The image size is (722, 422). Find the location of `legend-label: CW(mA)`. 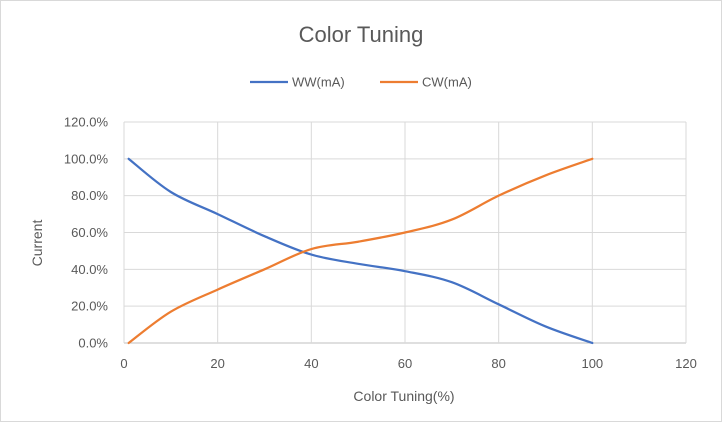

legend-label: CW(mA) is located at coordinates (447, 82).